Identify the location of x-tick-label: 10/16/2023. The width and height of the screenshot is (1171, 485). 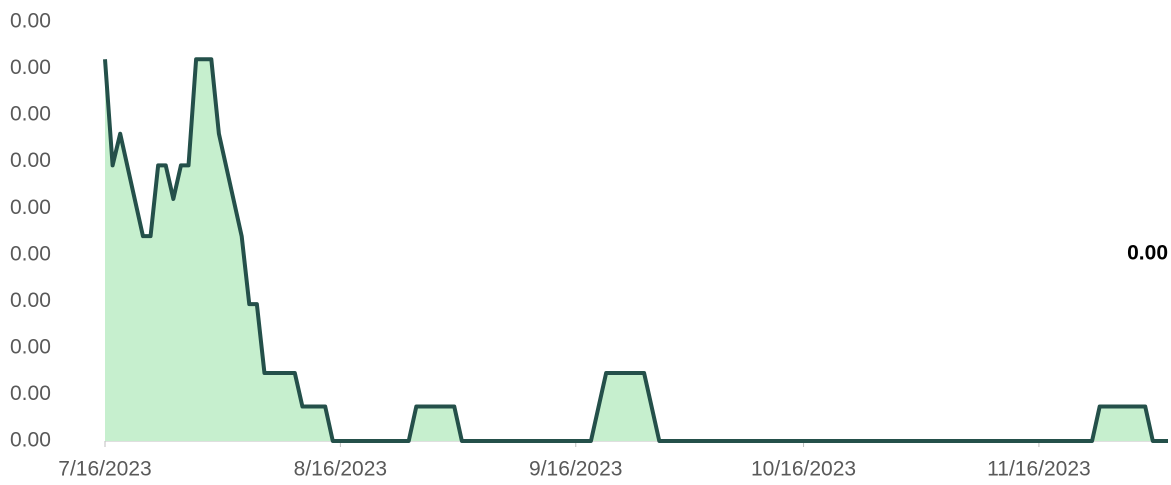
(803, 469).